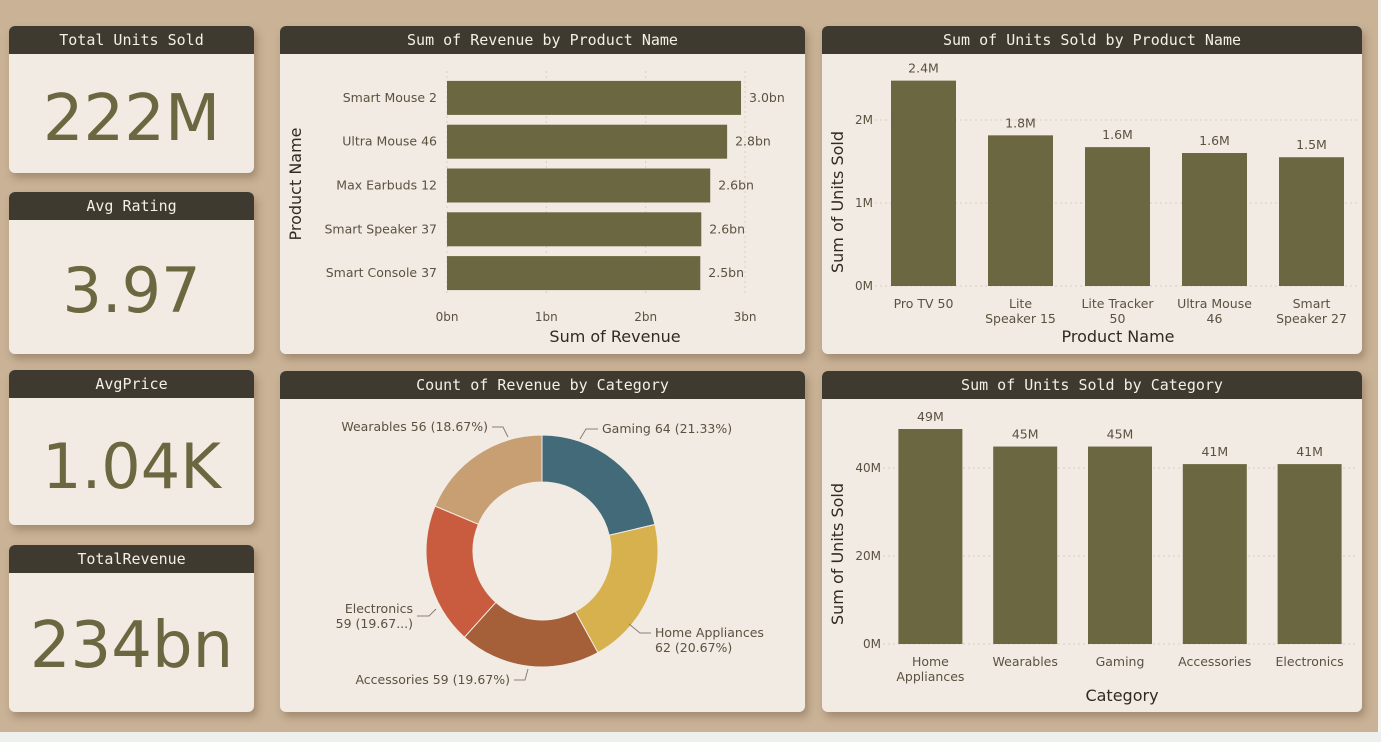 The image size is (1381, 742). Describe the element at coordinates (381, 272) in the screenshot. I see `y-tick-label: Smart Console 37` at that location.